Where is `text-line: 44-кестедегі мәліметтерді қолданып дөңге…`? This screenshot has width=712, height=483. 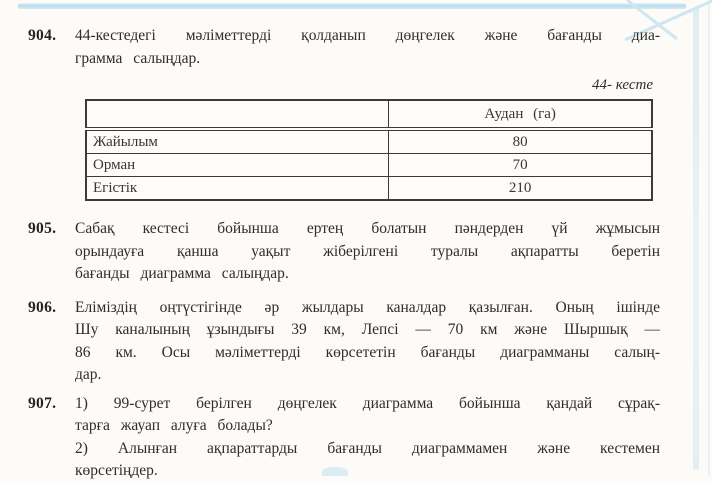 text-line: 44-кестедегі мәліметтерді қолданып дөңге… is located at coordinates (367, 35).